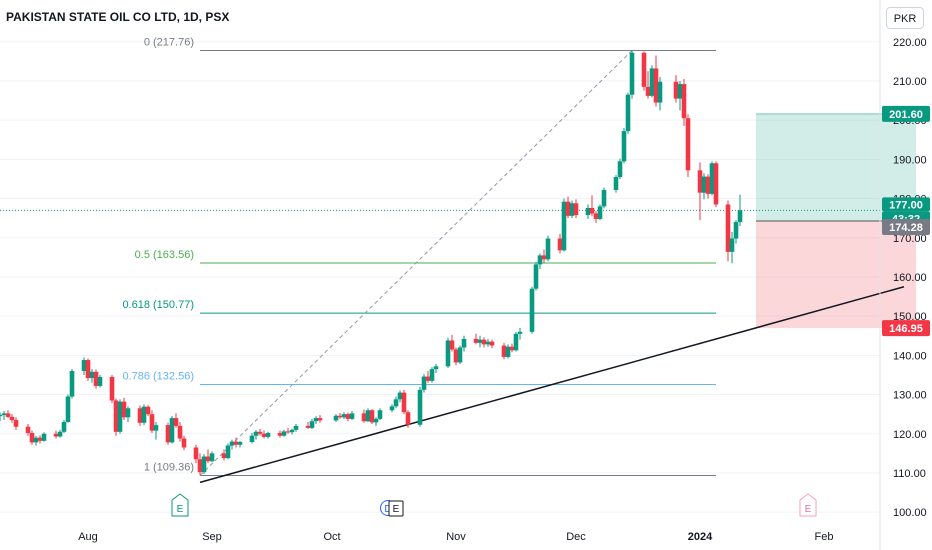 The image size is (932, 550). Describe the element at coordinates (836, 274) in the screenshot. I see `loss-zone` at that location.